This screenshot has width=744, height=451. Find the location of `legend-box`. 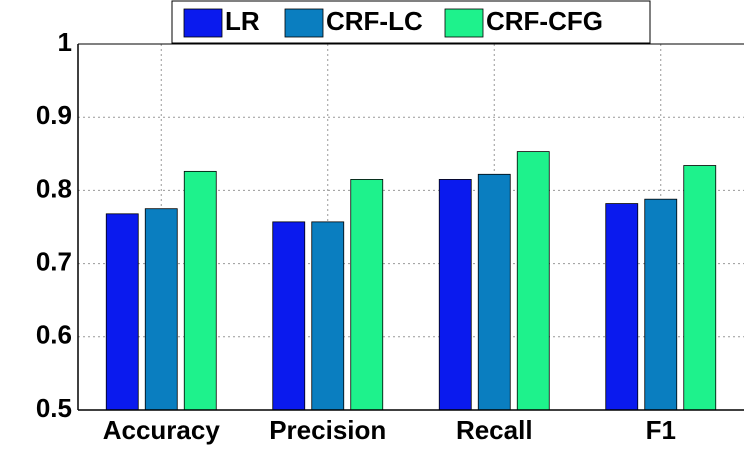

legend-box is located at coordinates (411, 22).